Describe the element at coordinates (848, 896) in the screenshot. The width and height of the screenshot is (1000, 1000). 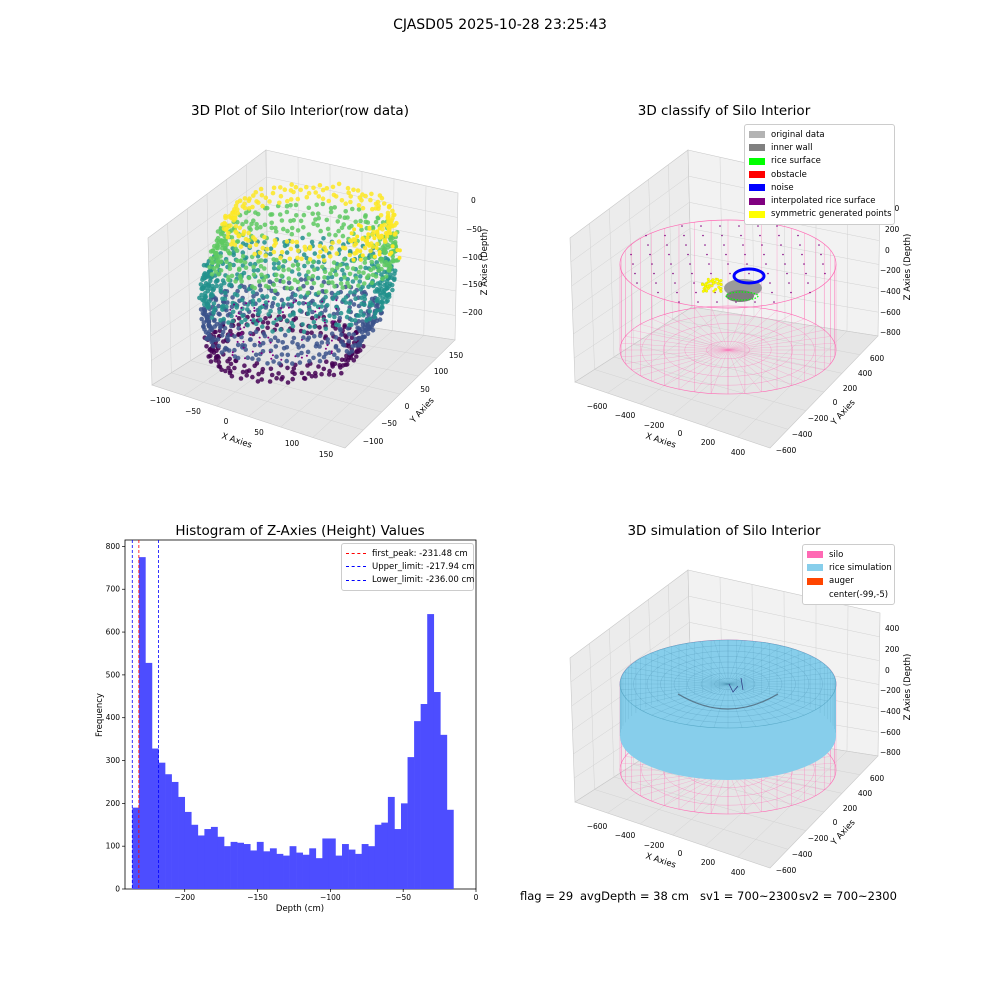
I see `sv2-readout: sv2 = 700~2300` at that location.